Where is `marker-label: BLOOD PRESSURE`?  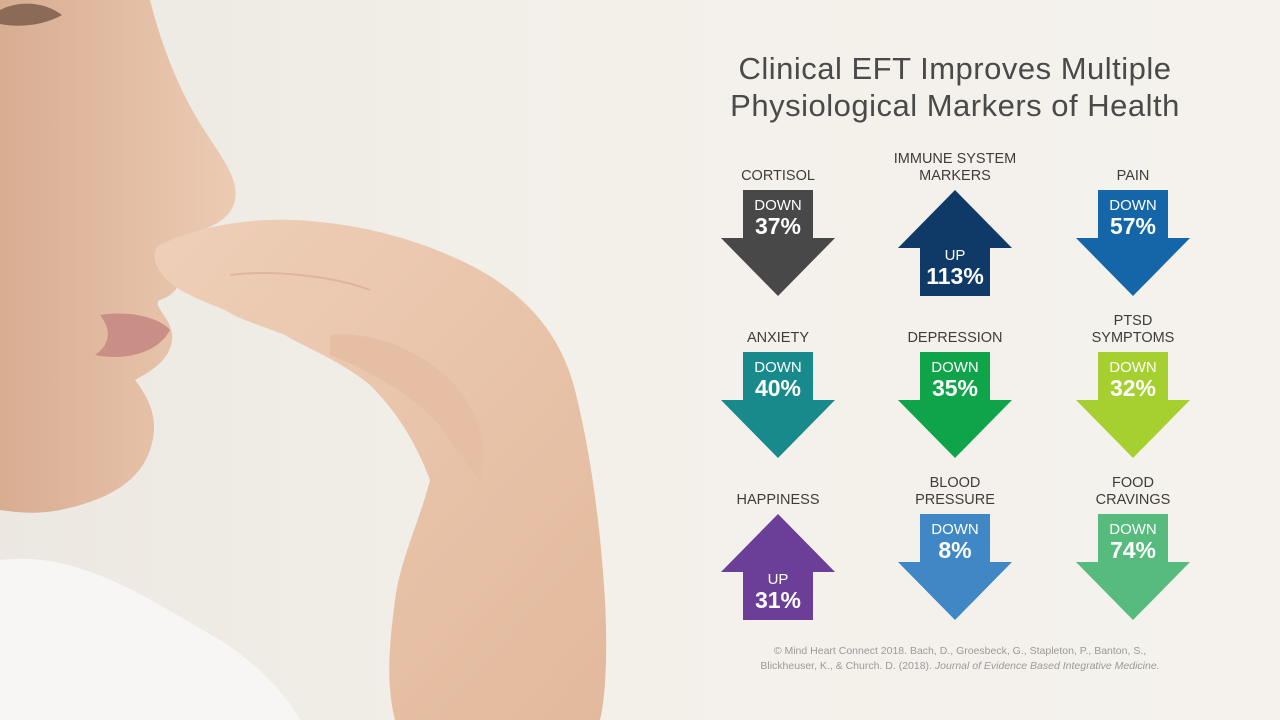 marker-label: BLOOD PRESSURE is located at coordinates (955, 491).